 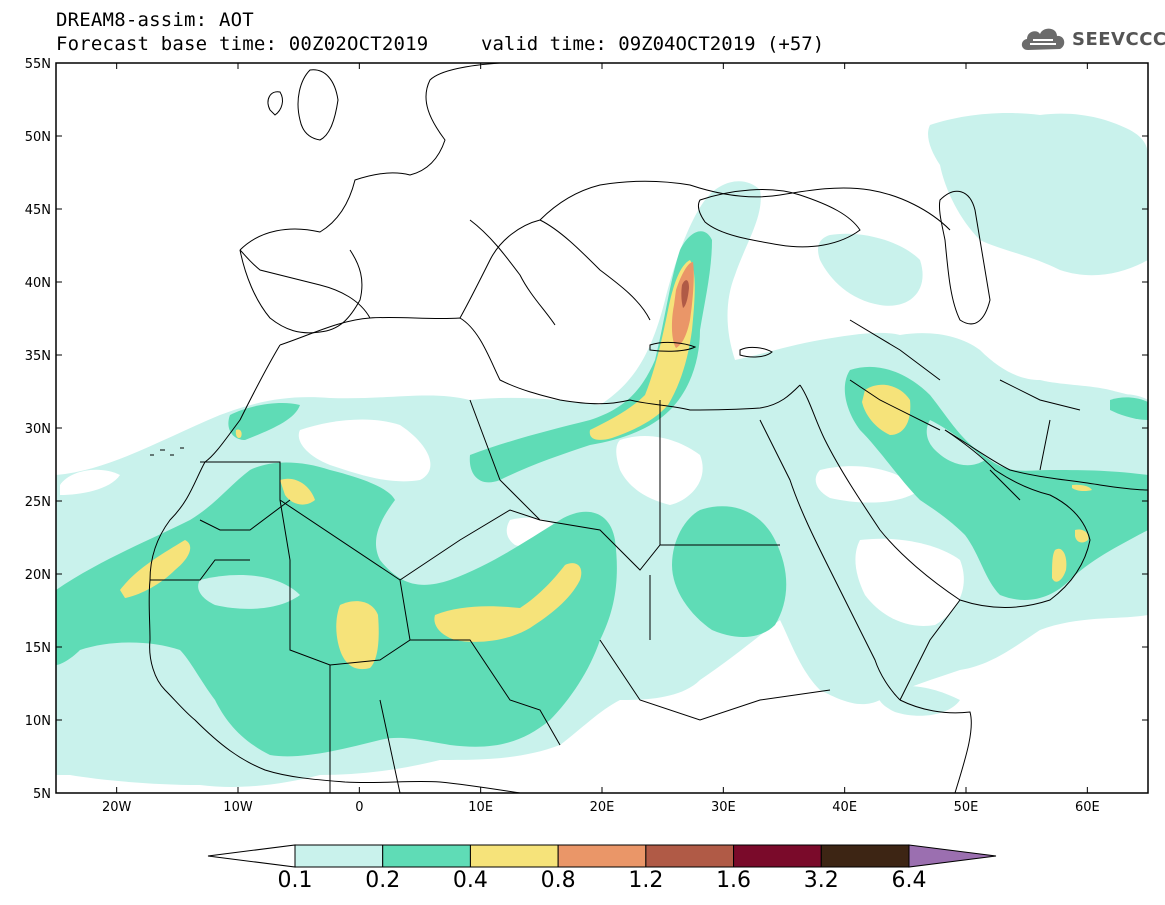 I want to click on colorbar-label: 6.4, so click(x=909, y=880).